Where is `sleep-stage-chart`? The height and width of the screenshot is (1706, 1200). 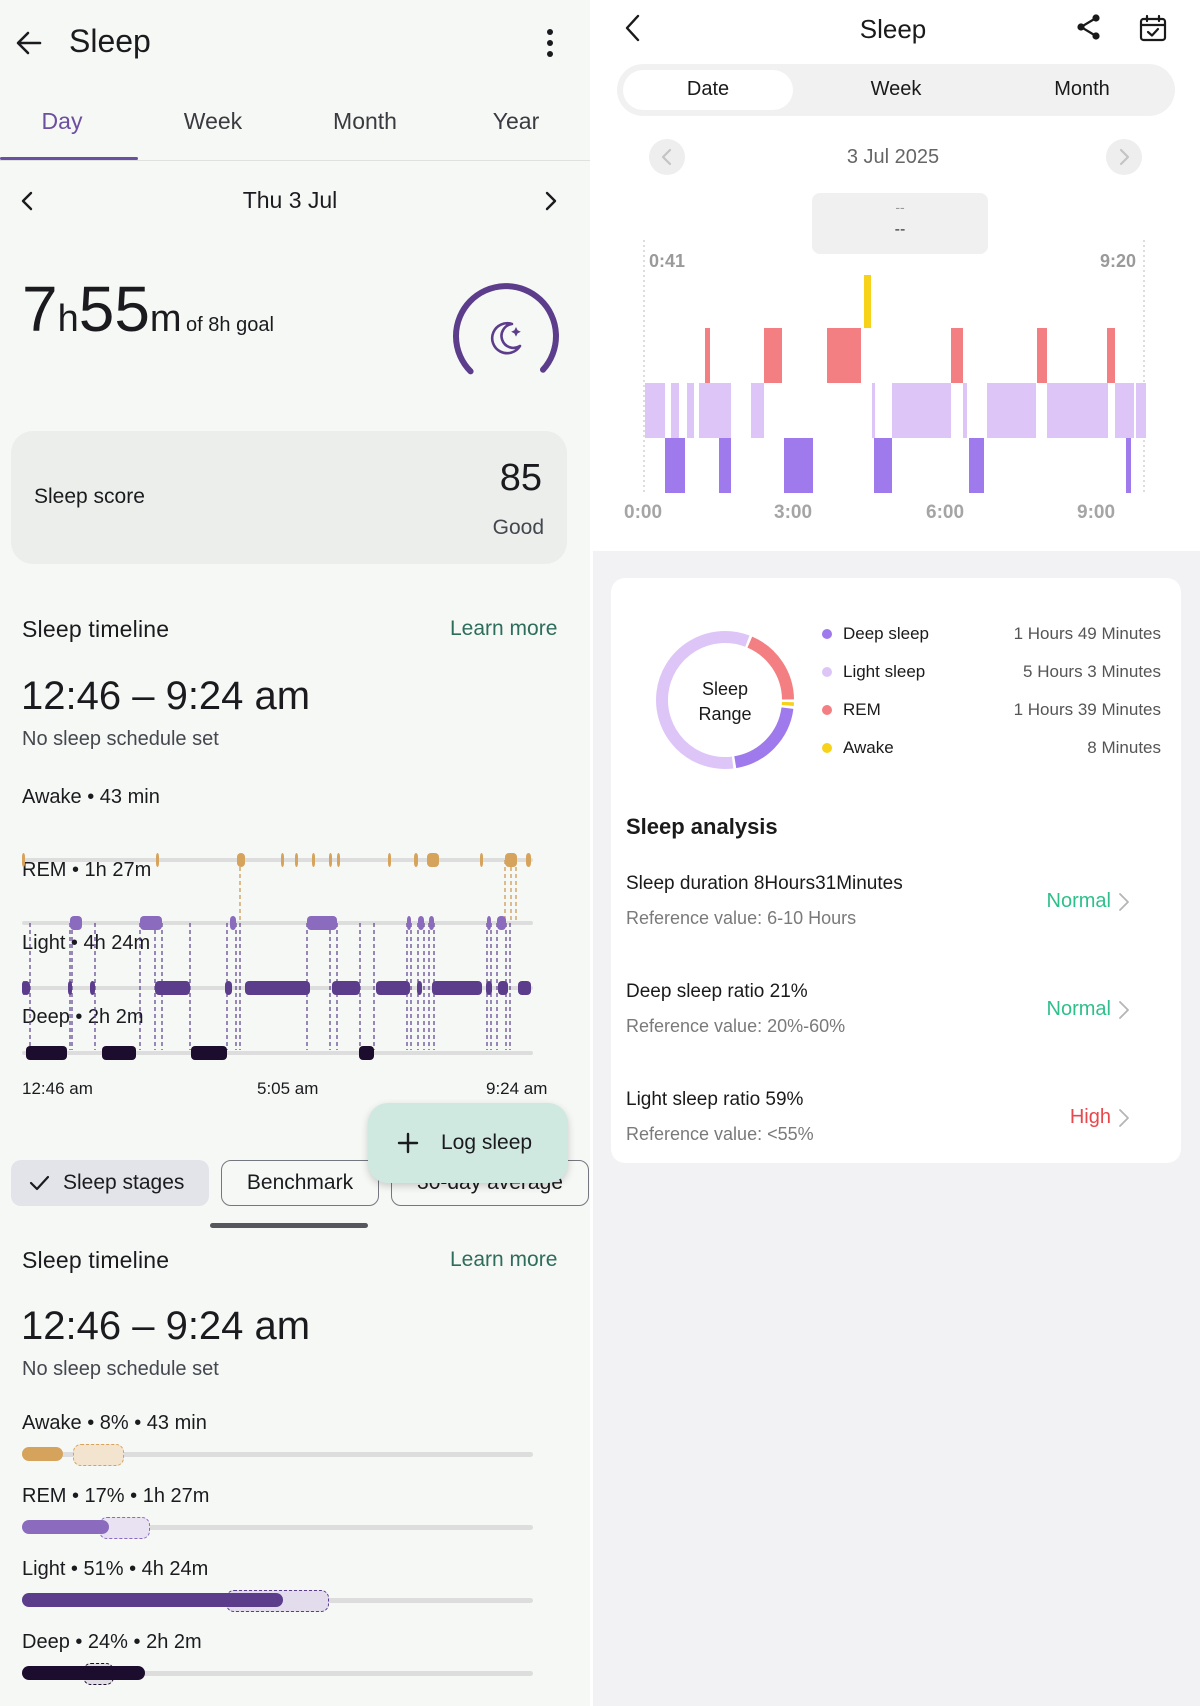 sleep-stage-chart is located at coordinates (896, 385).